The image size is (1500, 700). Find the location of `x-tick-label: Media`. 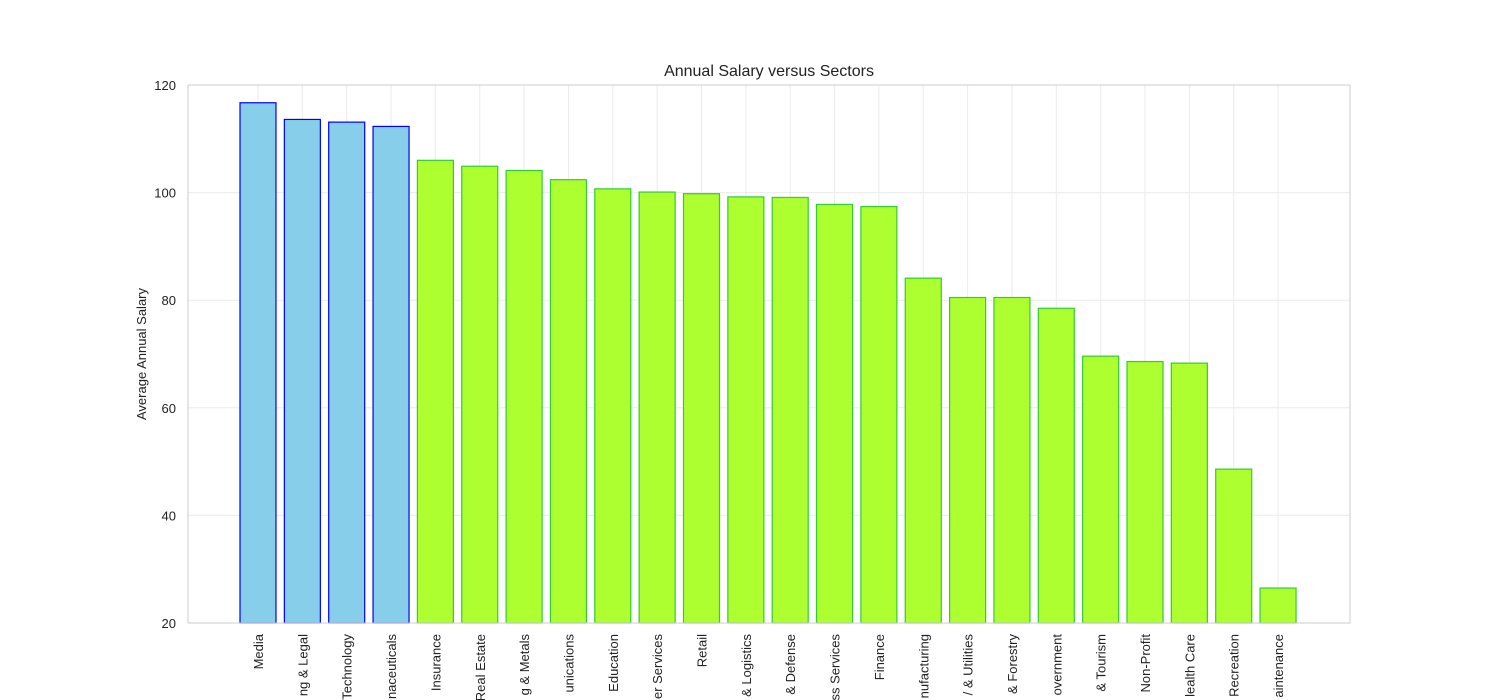

x-tick-label: Media is located at coordinates (258, 651).